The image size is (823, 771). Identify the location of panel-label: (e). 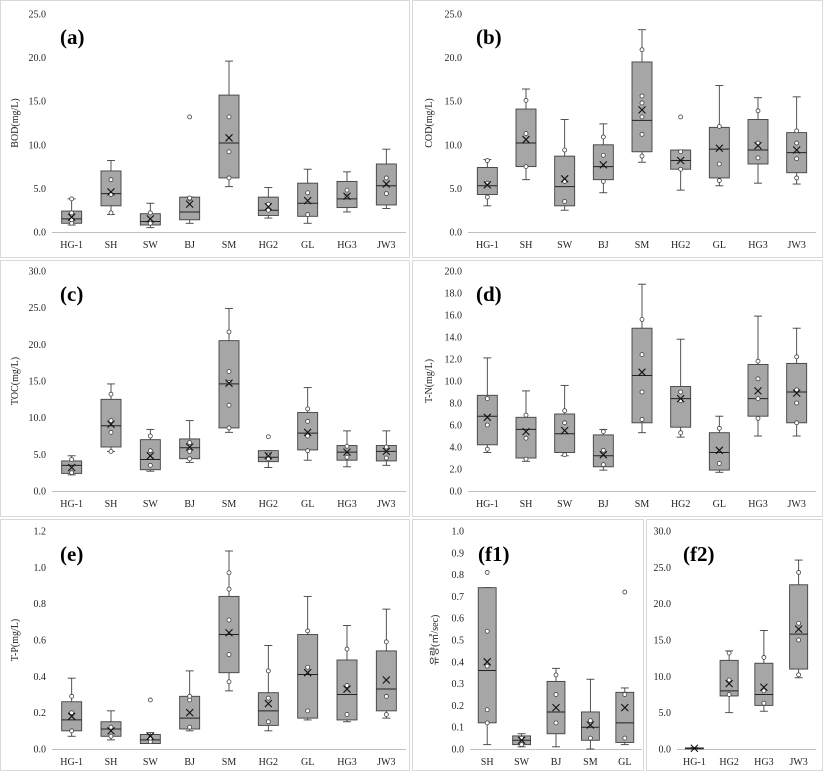
(71, 554).